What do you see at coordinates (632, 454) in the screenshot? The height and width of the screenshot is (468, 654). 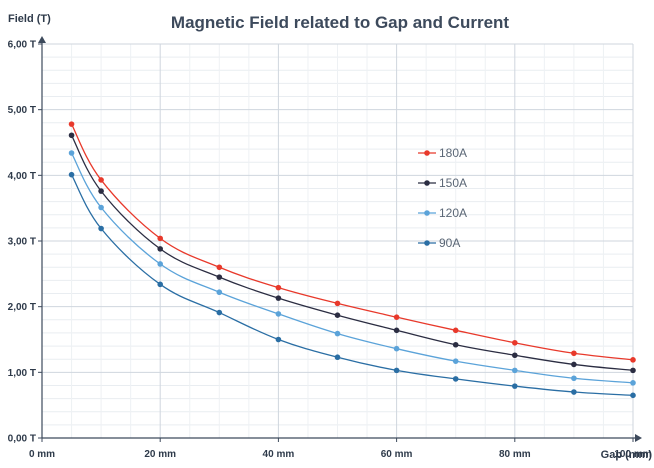 I see `x-tick-label: 100 mm` at bounding box center [632, 454].